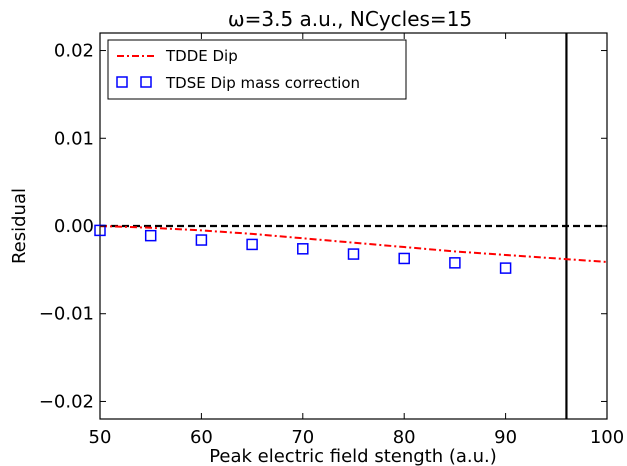  Describe the element at coordinates (19, 226) in the screenshot. I see `y-axis-label: Residual` at that location.